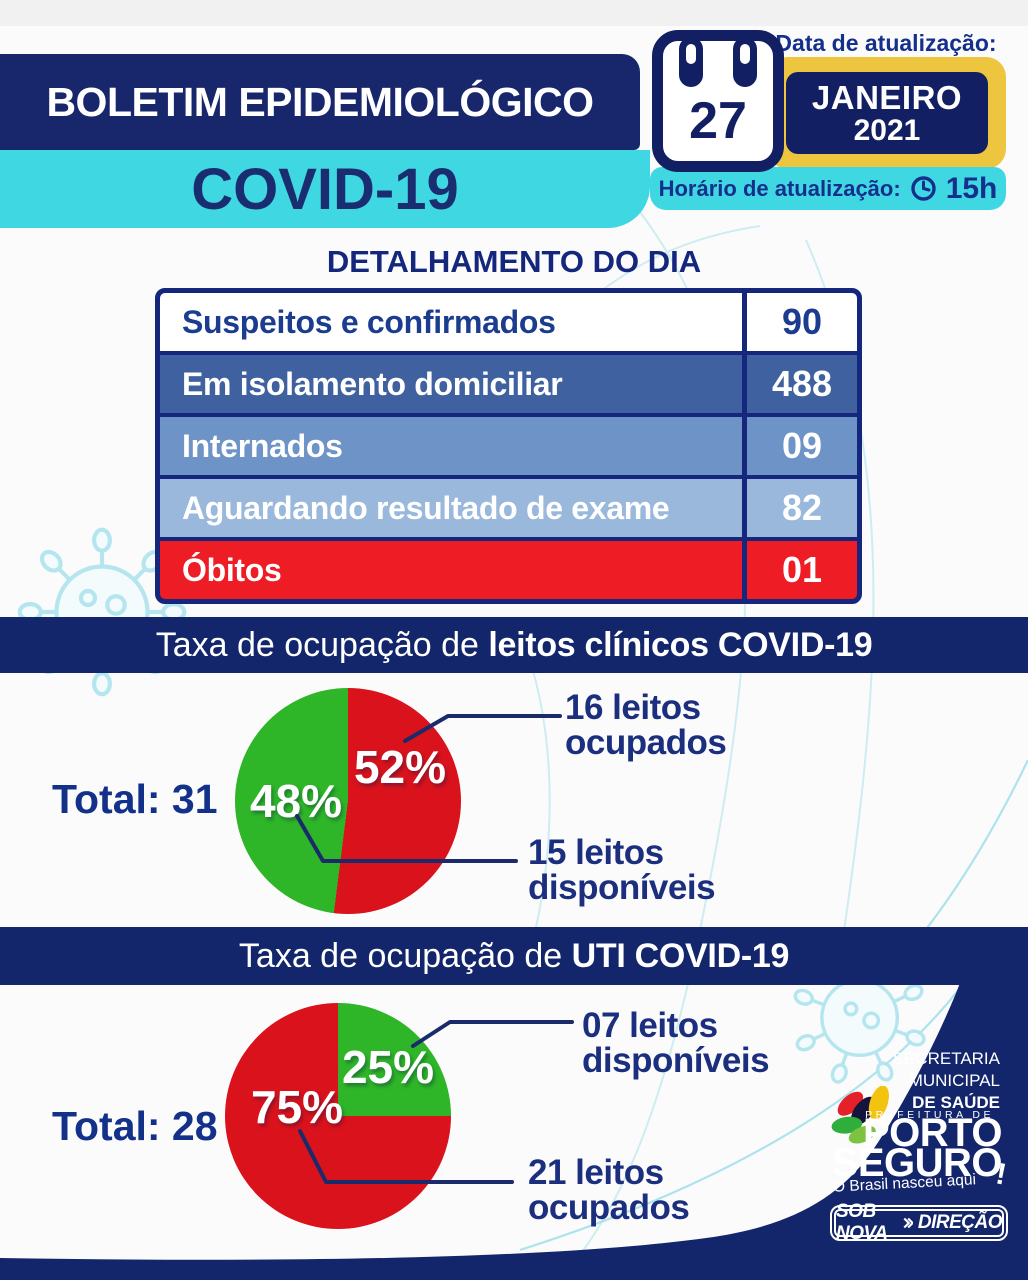 The width and height of the screenshot is (1028, 1280). I want to click on time-update-bar: Horário de atualização: 15h, so click(828, 188).